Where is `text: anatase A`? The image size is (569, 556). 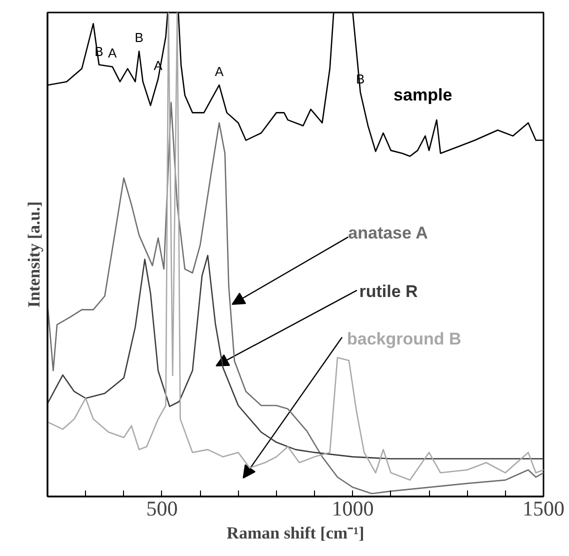
text: anatase A is located at coordinates (388, 233).